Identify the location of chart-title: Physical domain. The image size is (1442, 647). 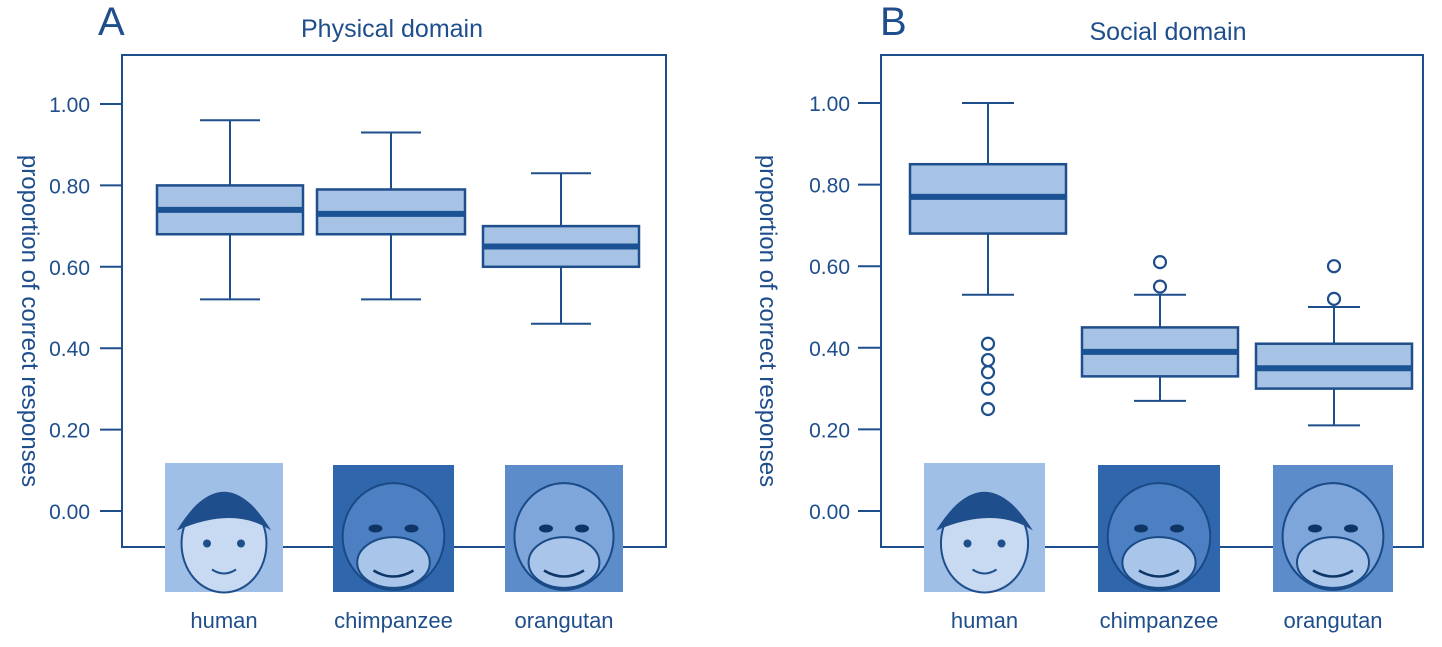
(392, 29).